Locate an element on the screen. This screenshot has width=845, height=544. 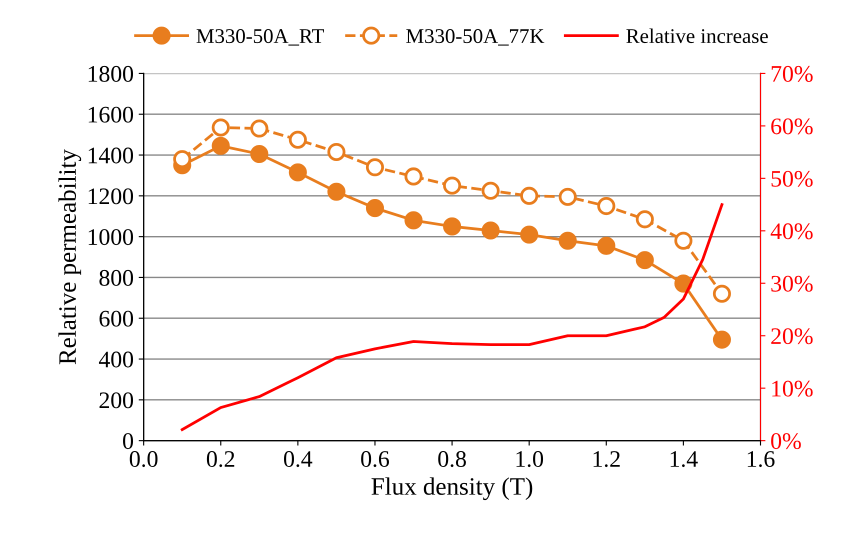
x-tick-label: 0.2 is located at coordinates (220, 459).